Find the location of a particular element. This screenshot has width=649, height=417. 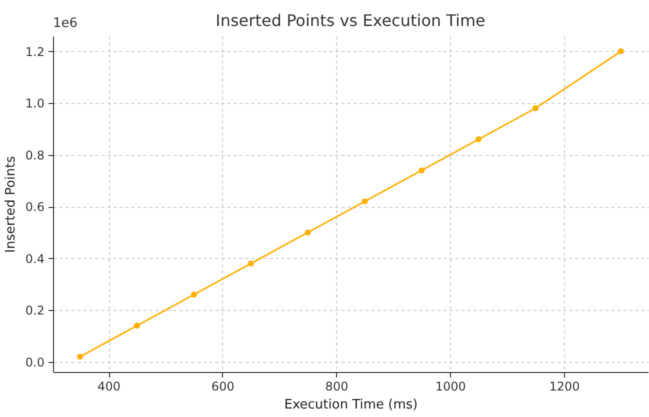

y-tick-label: 1.2 is located at coordinates (34, 51).